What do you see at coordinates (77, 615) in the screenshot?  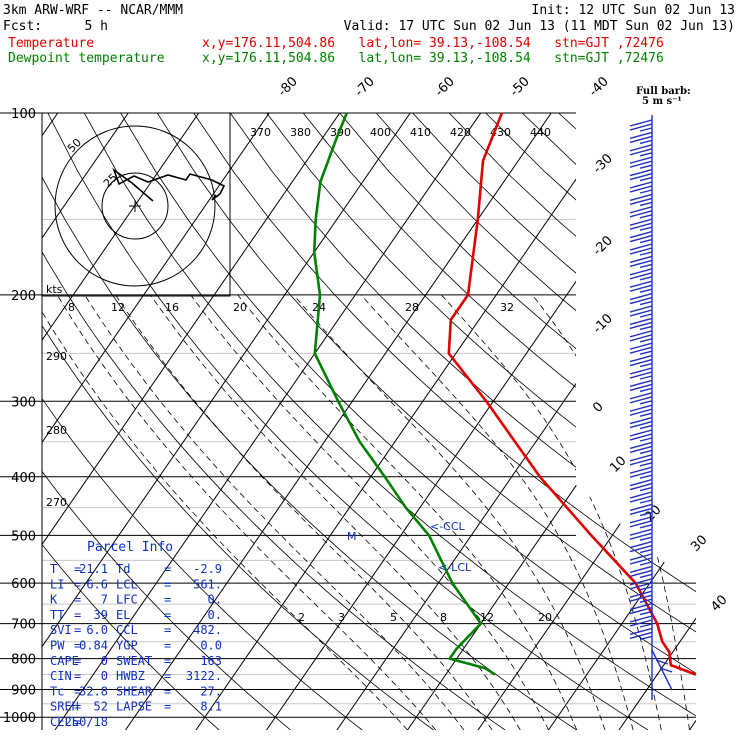 I see `parcel-row-3-col-1: =` at bounding box center [77, 615].